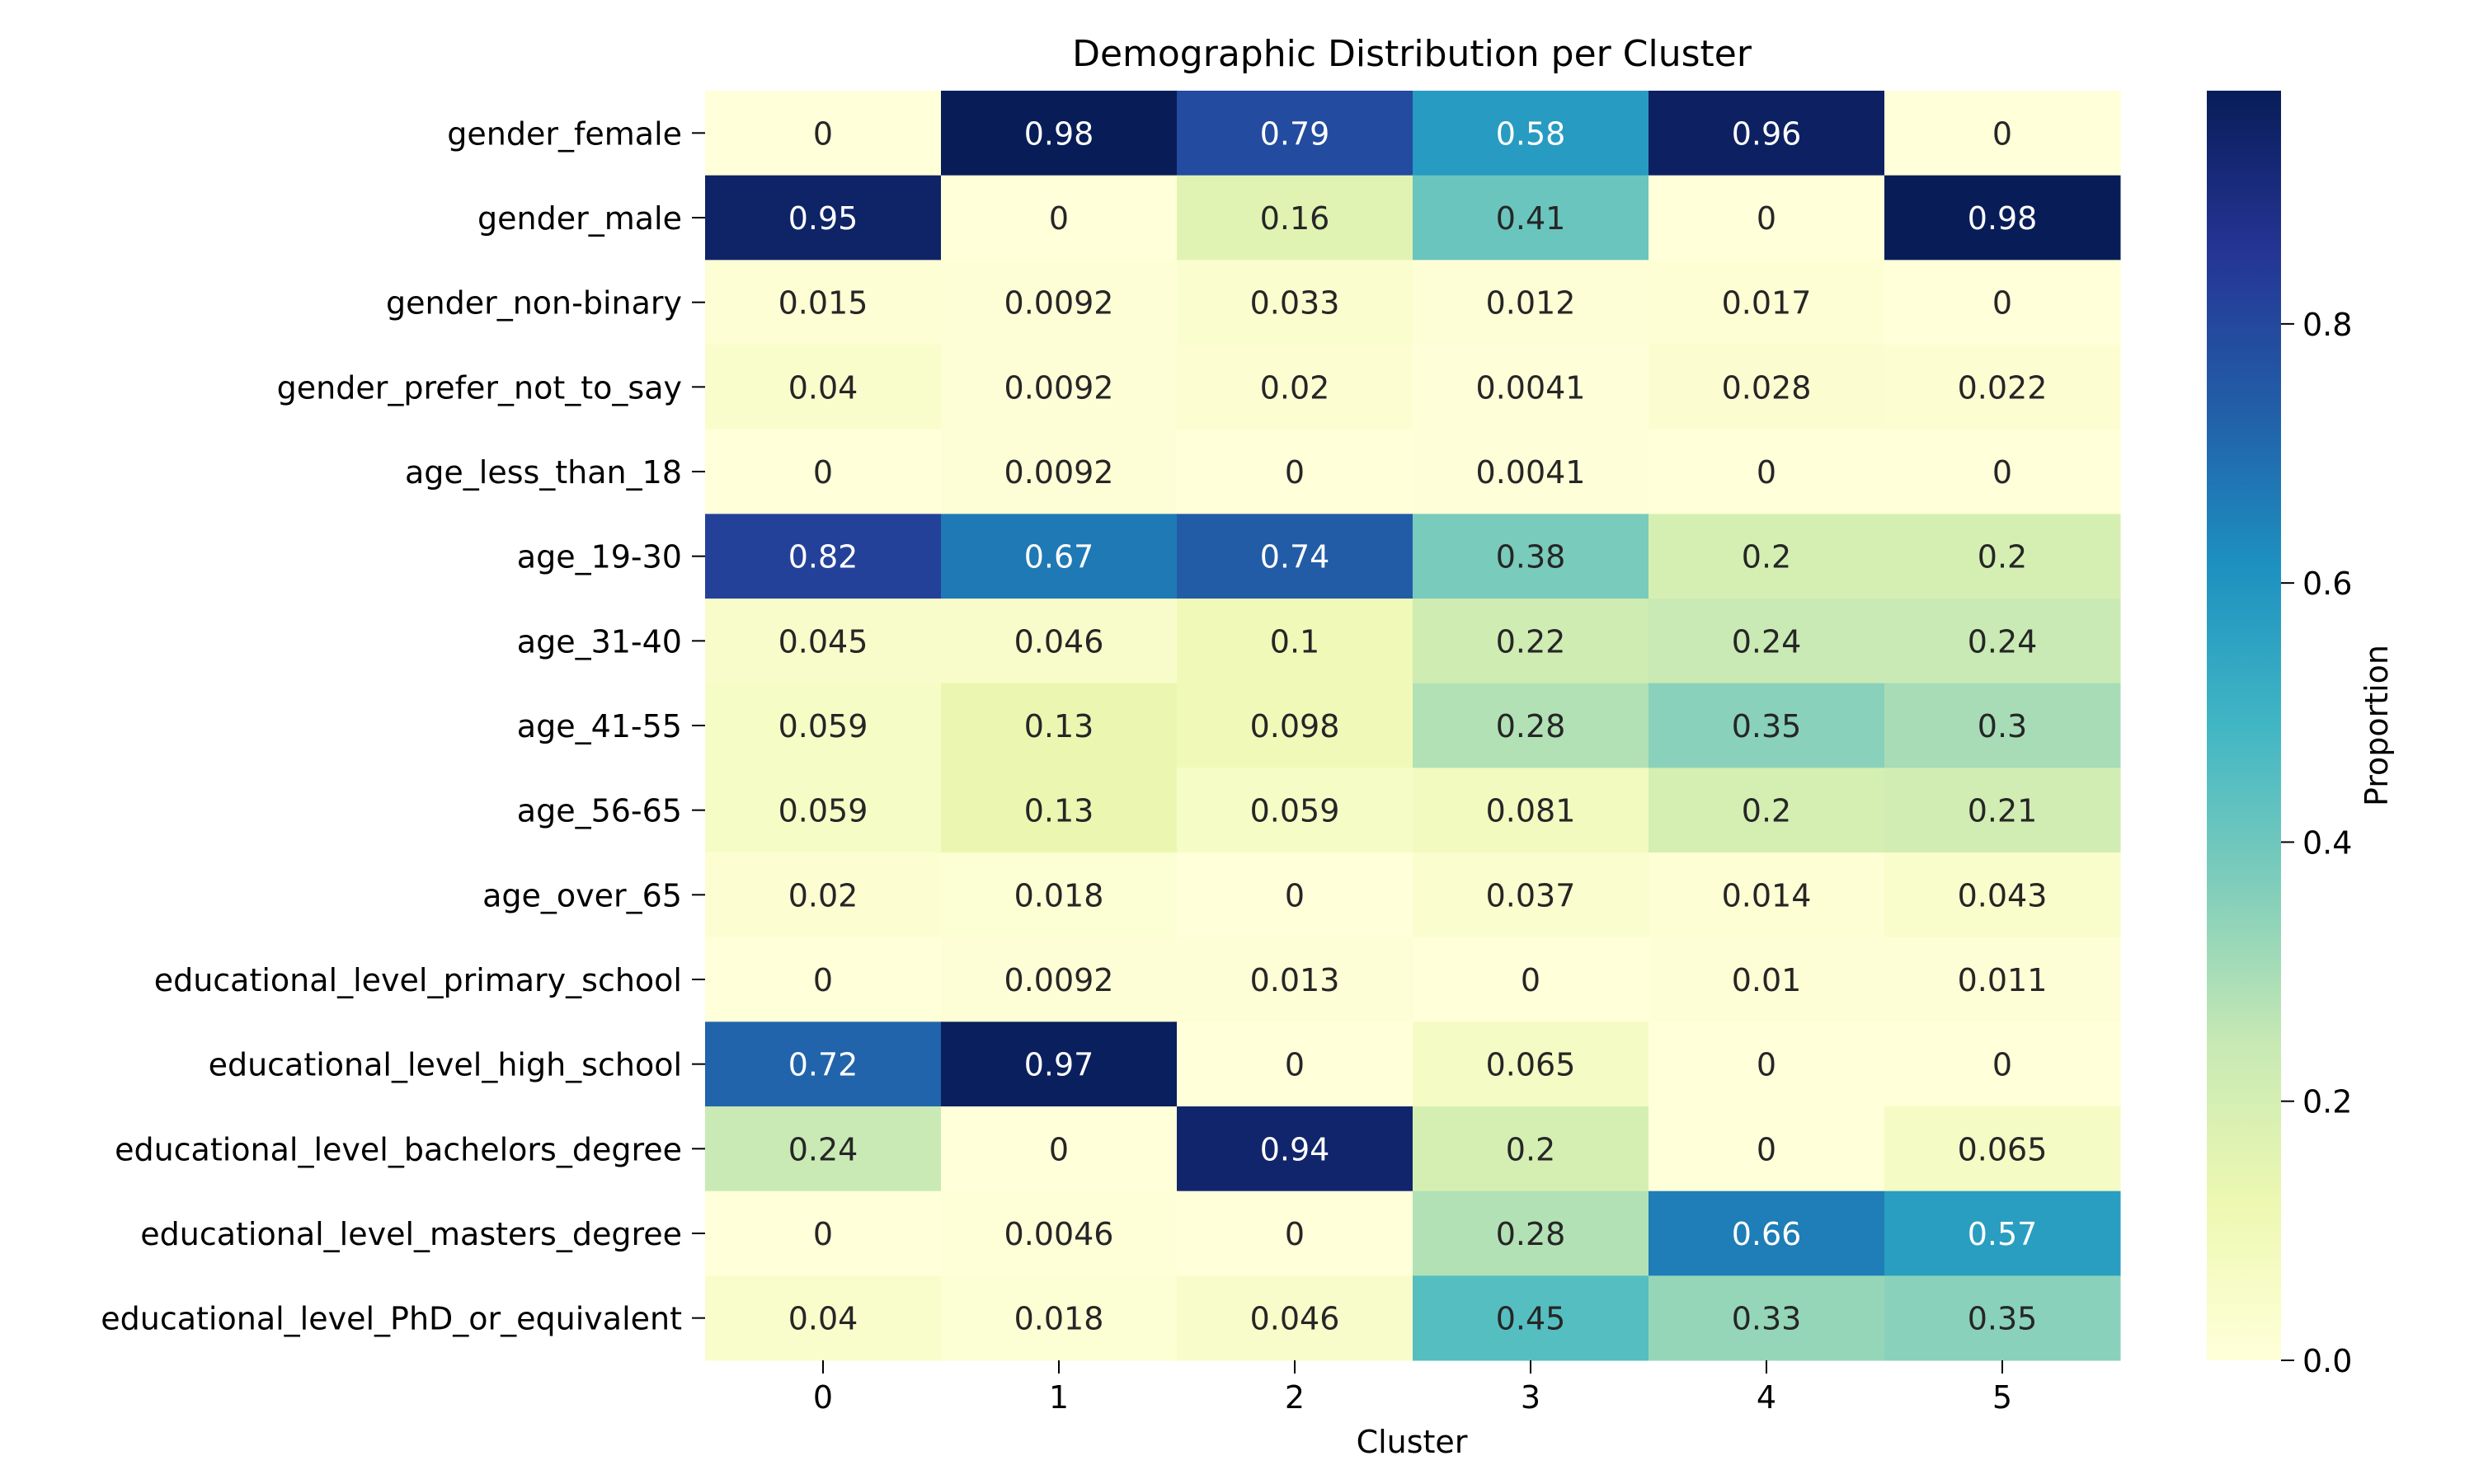  What do you see at coordinates (1059, 1065) in the screenshot?
I see `cell-value-label: 0.97` at bounding box center [1059, 1065].